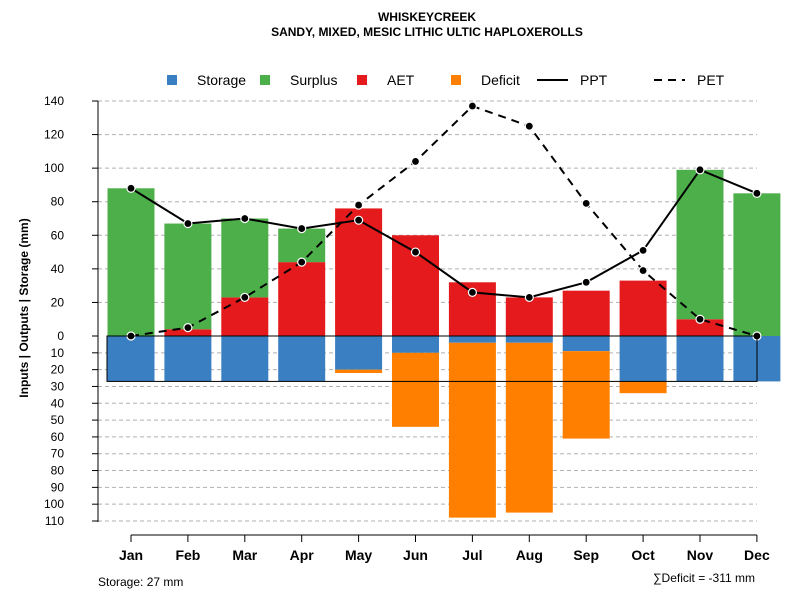 The image size is (800, 600). Describe the element at coordinates (427, 17) in the screenshot. I see `chart-title: WHISKEYCREEK` at that location.